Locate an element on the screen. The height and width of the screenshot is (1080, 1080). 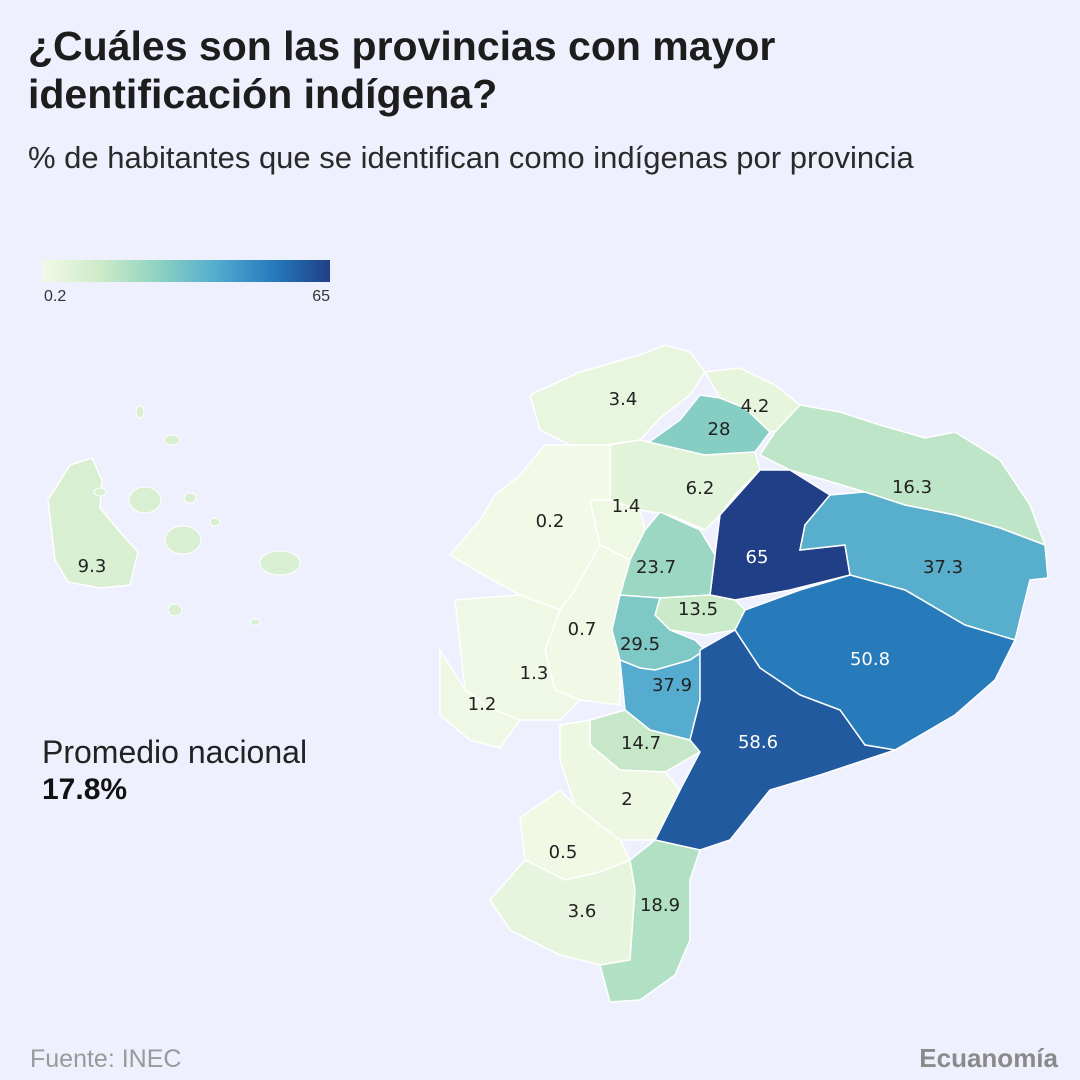
legend-gradient-bar is located at coordinates (186, 271).